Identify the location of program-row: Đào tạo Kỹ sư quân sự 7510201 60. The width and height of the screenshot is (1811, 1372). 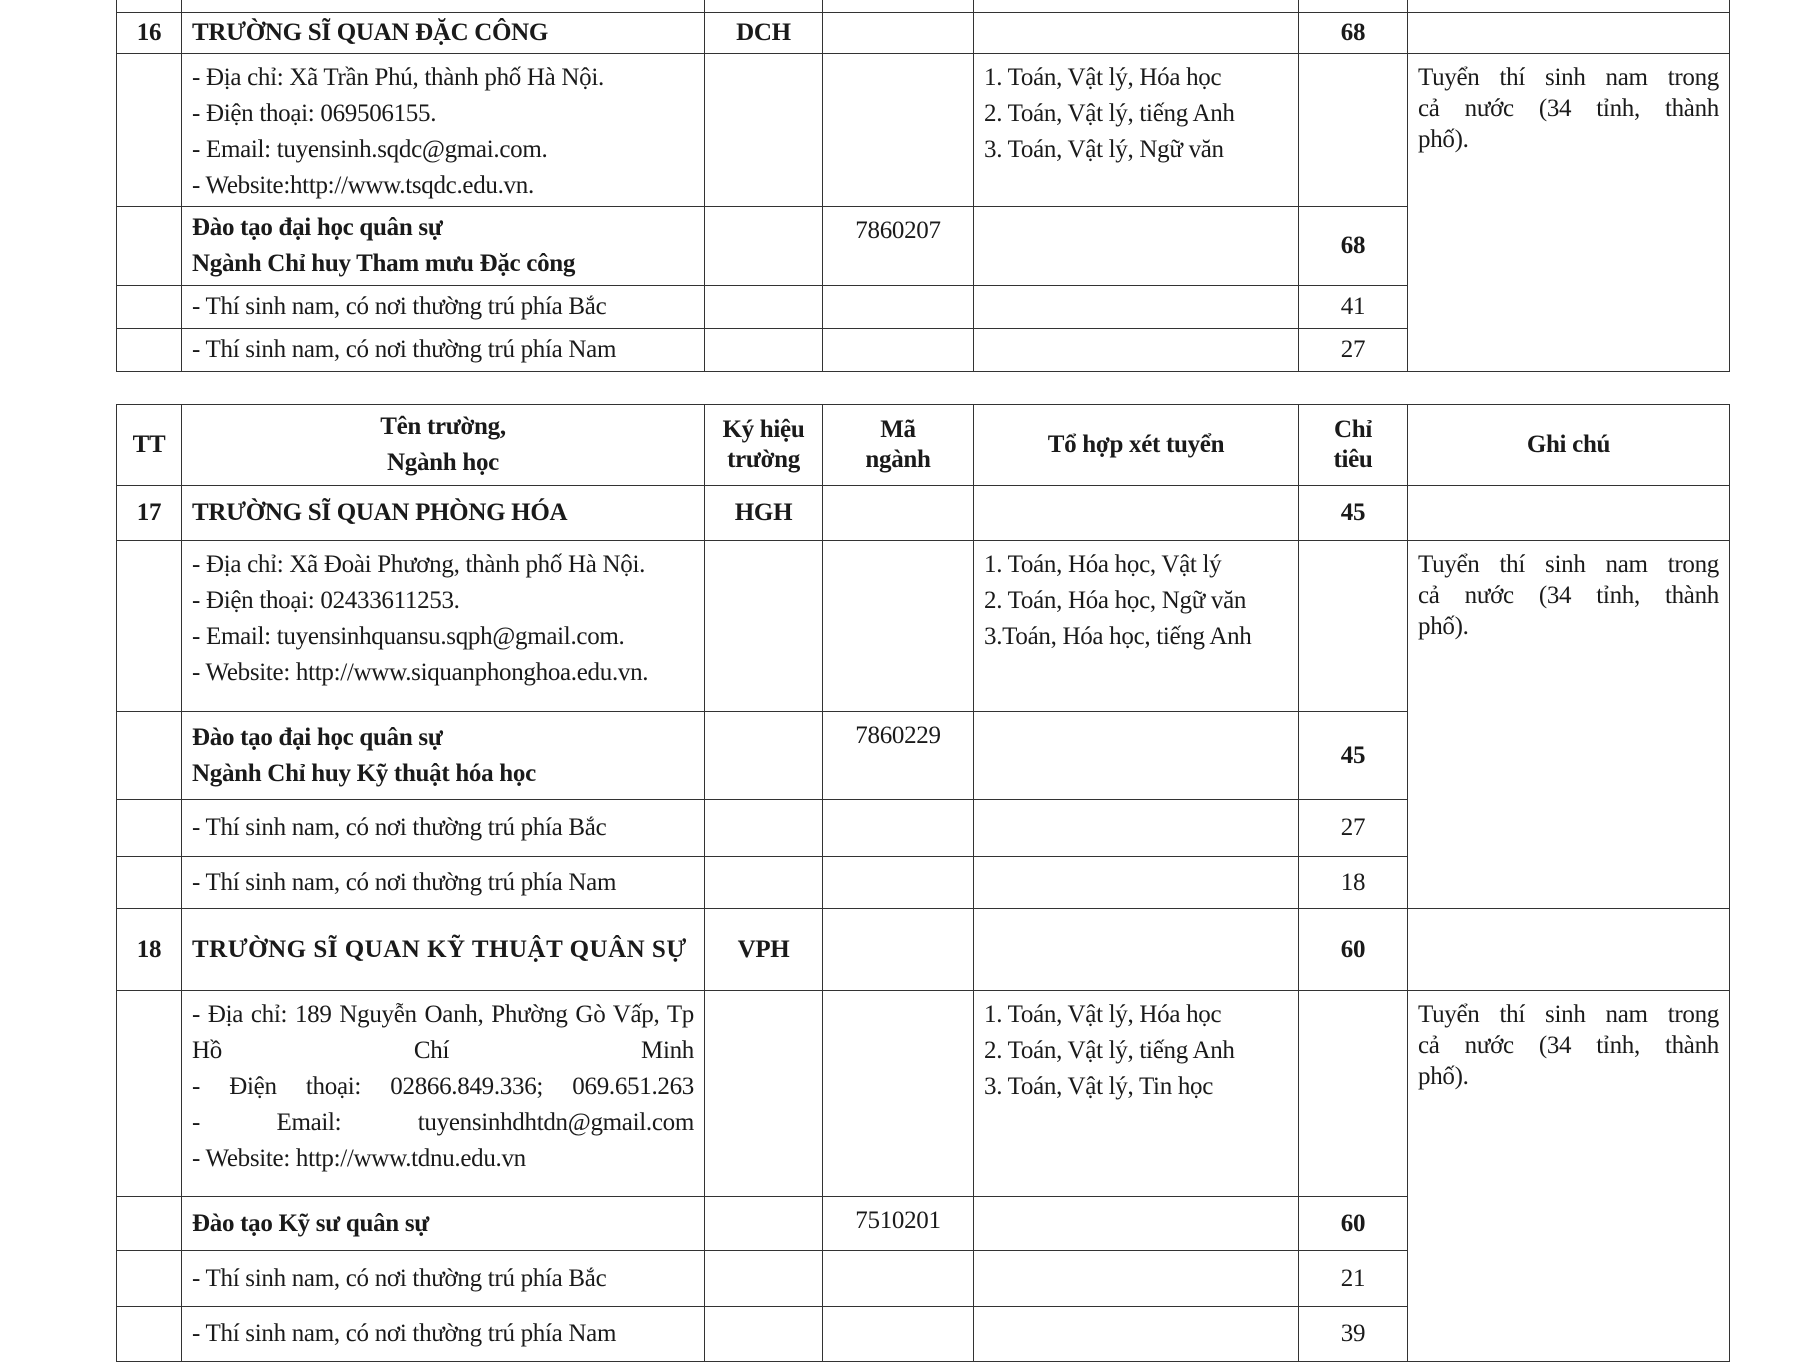
(923, 1223).